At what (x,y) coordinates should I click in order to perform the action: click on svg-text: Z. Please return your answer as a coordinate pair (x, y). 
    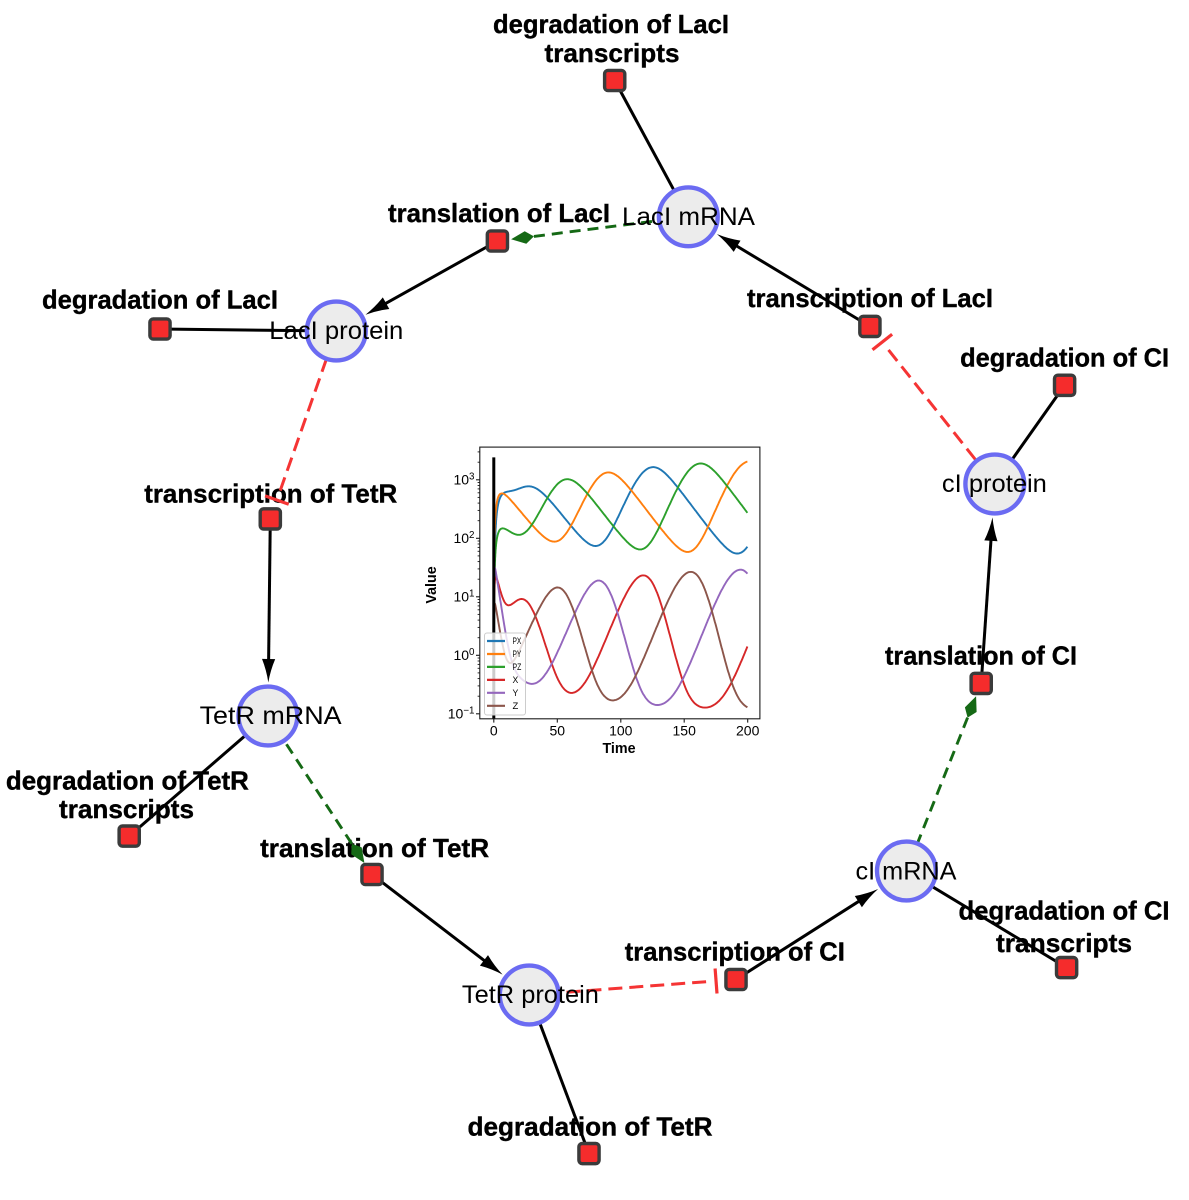
    Looking at the image, I should click on (516, 706).